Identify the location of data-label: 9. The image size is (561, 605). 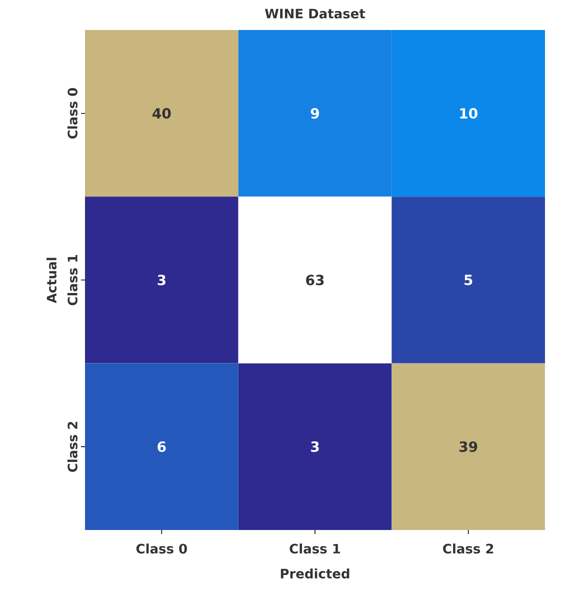
(314, 113).